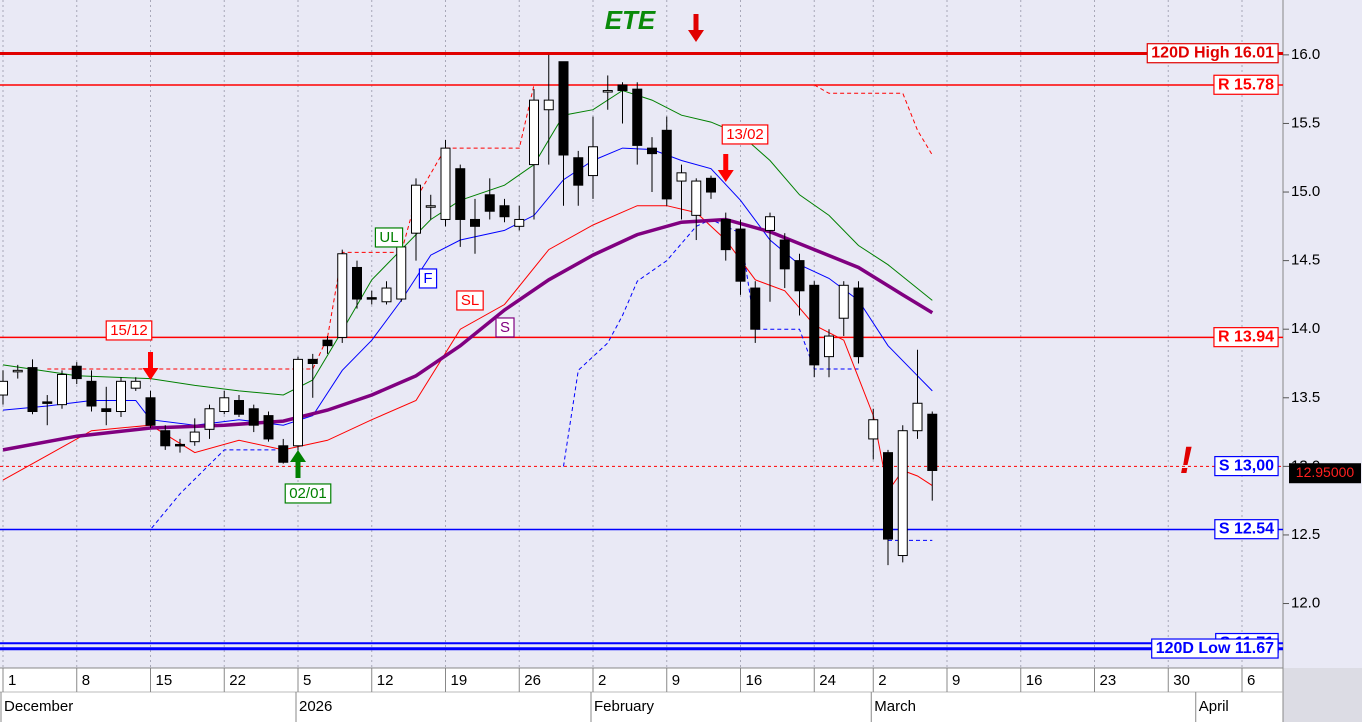  What do you see at coordinates (1186, 461) in the screenshot?
I see `alert-mark: !` at bounding box center [1186, 461].